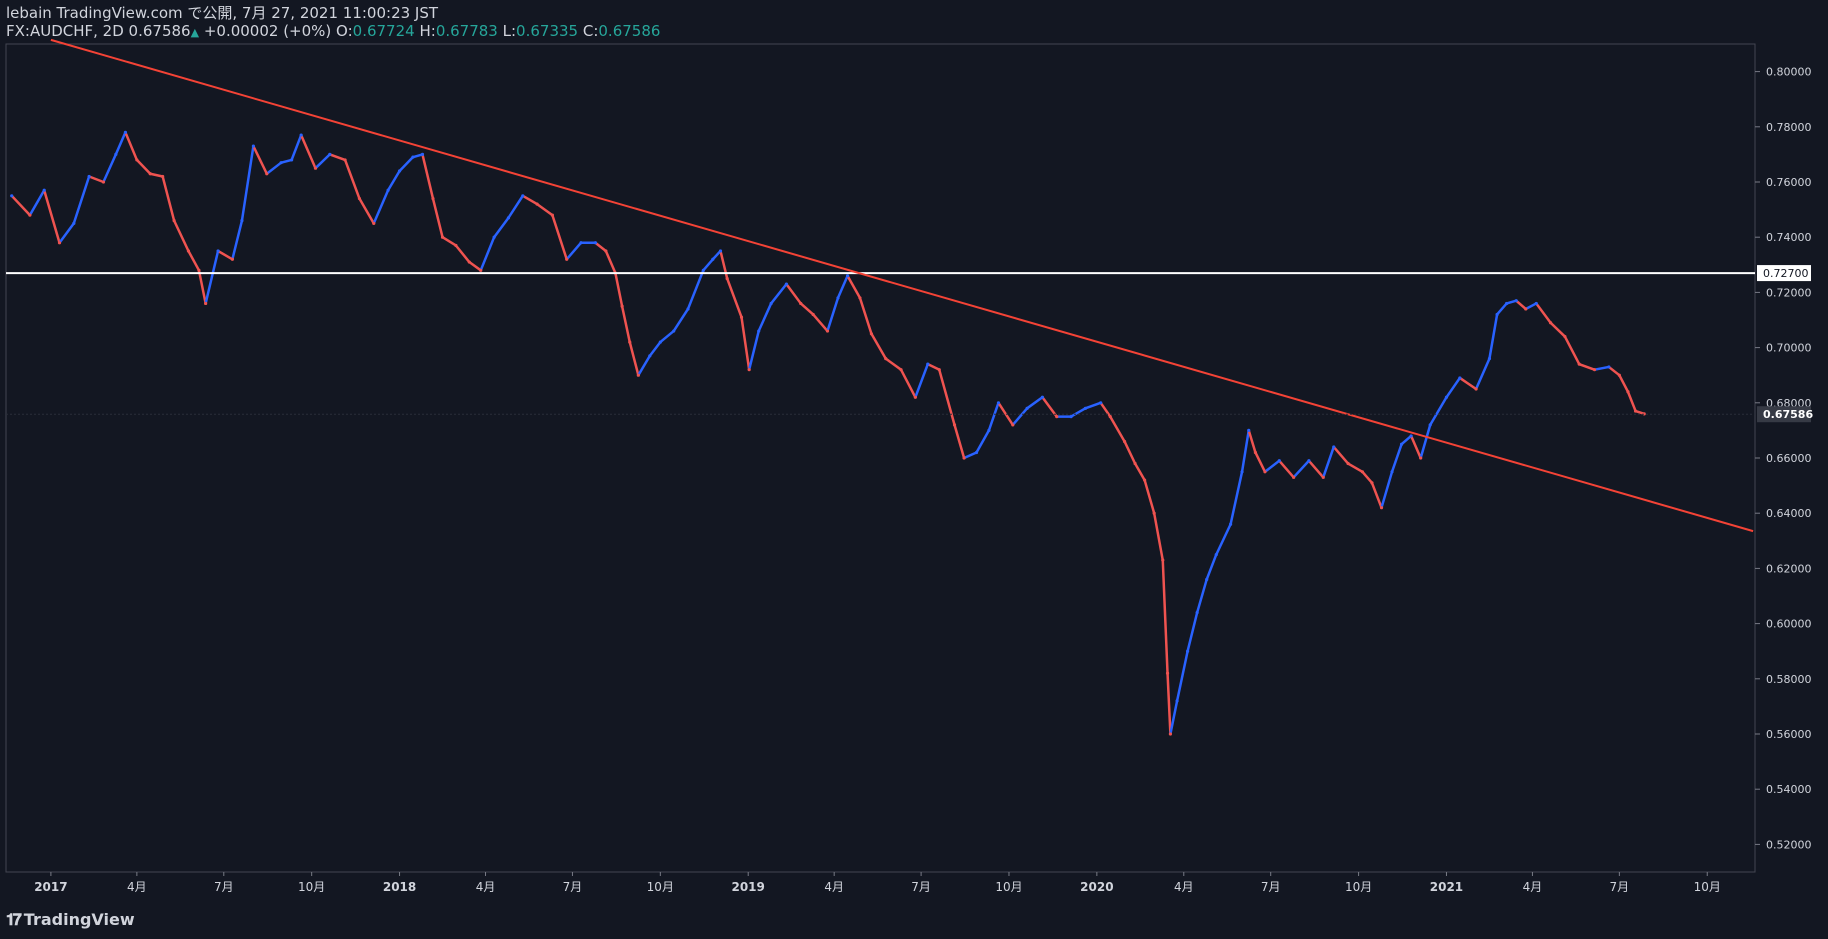 The height and width of the screenshot is (939, 1828). What do you see at coordinates (1789, 127) in the screenshot?
I see `y-tick-label: 0.78000` at bounding box center [1789, 127].